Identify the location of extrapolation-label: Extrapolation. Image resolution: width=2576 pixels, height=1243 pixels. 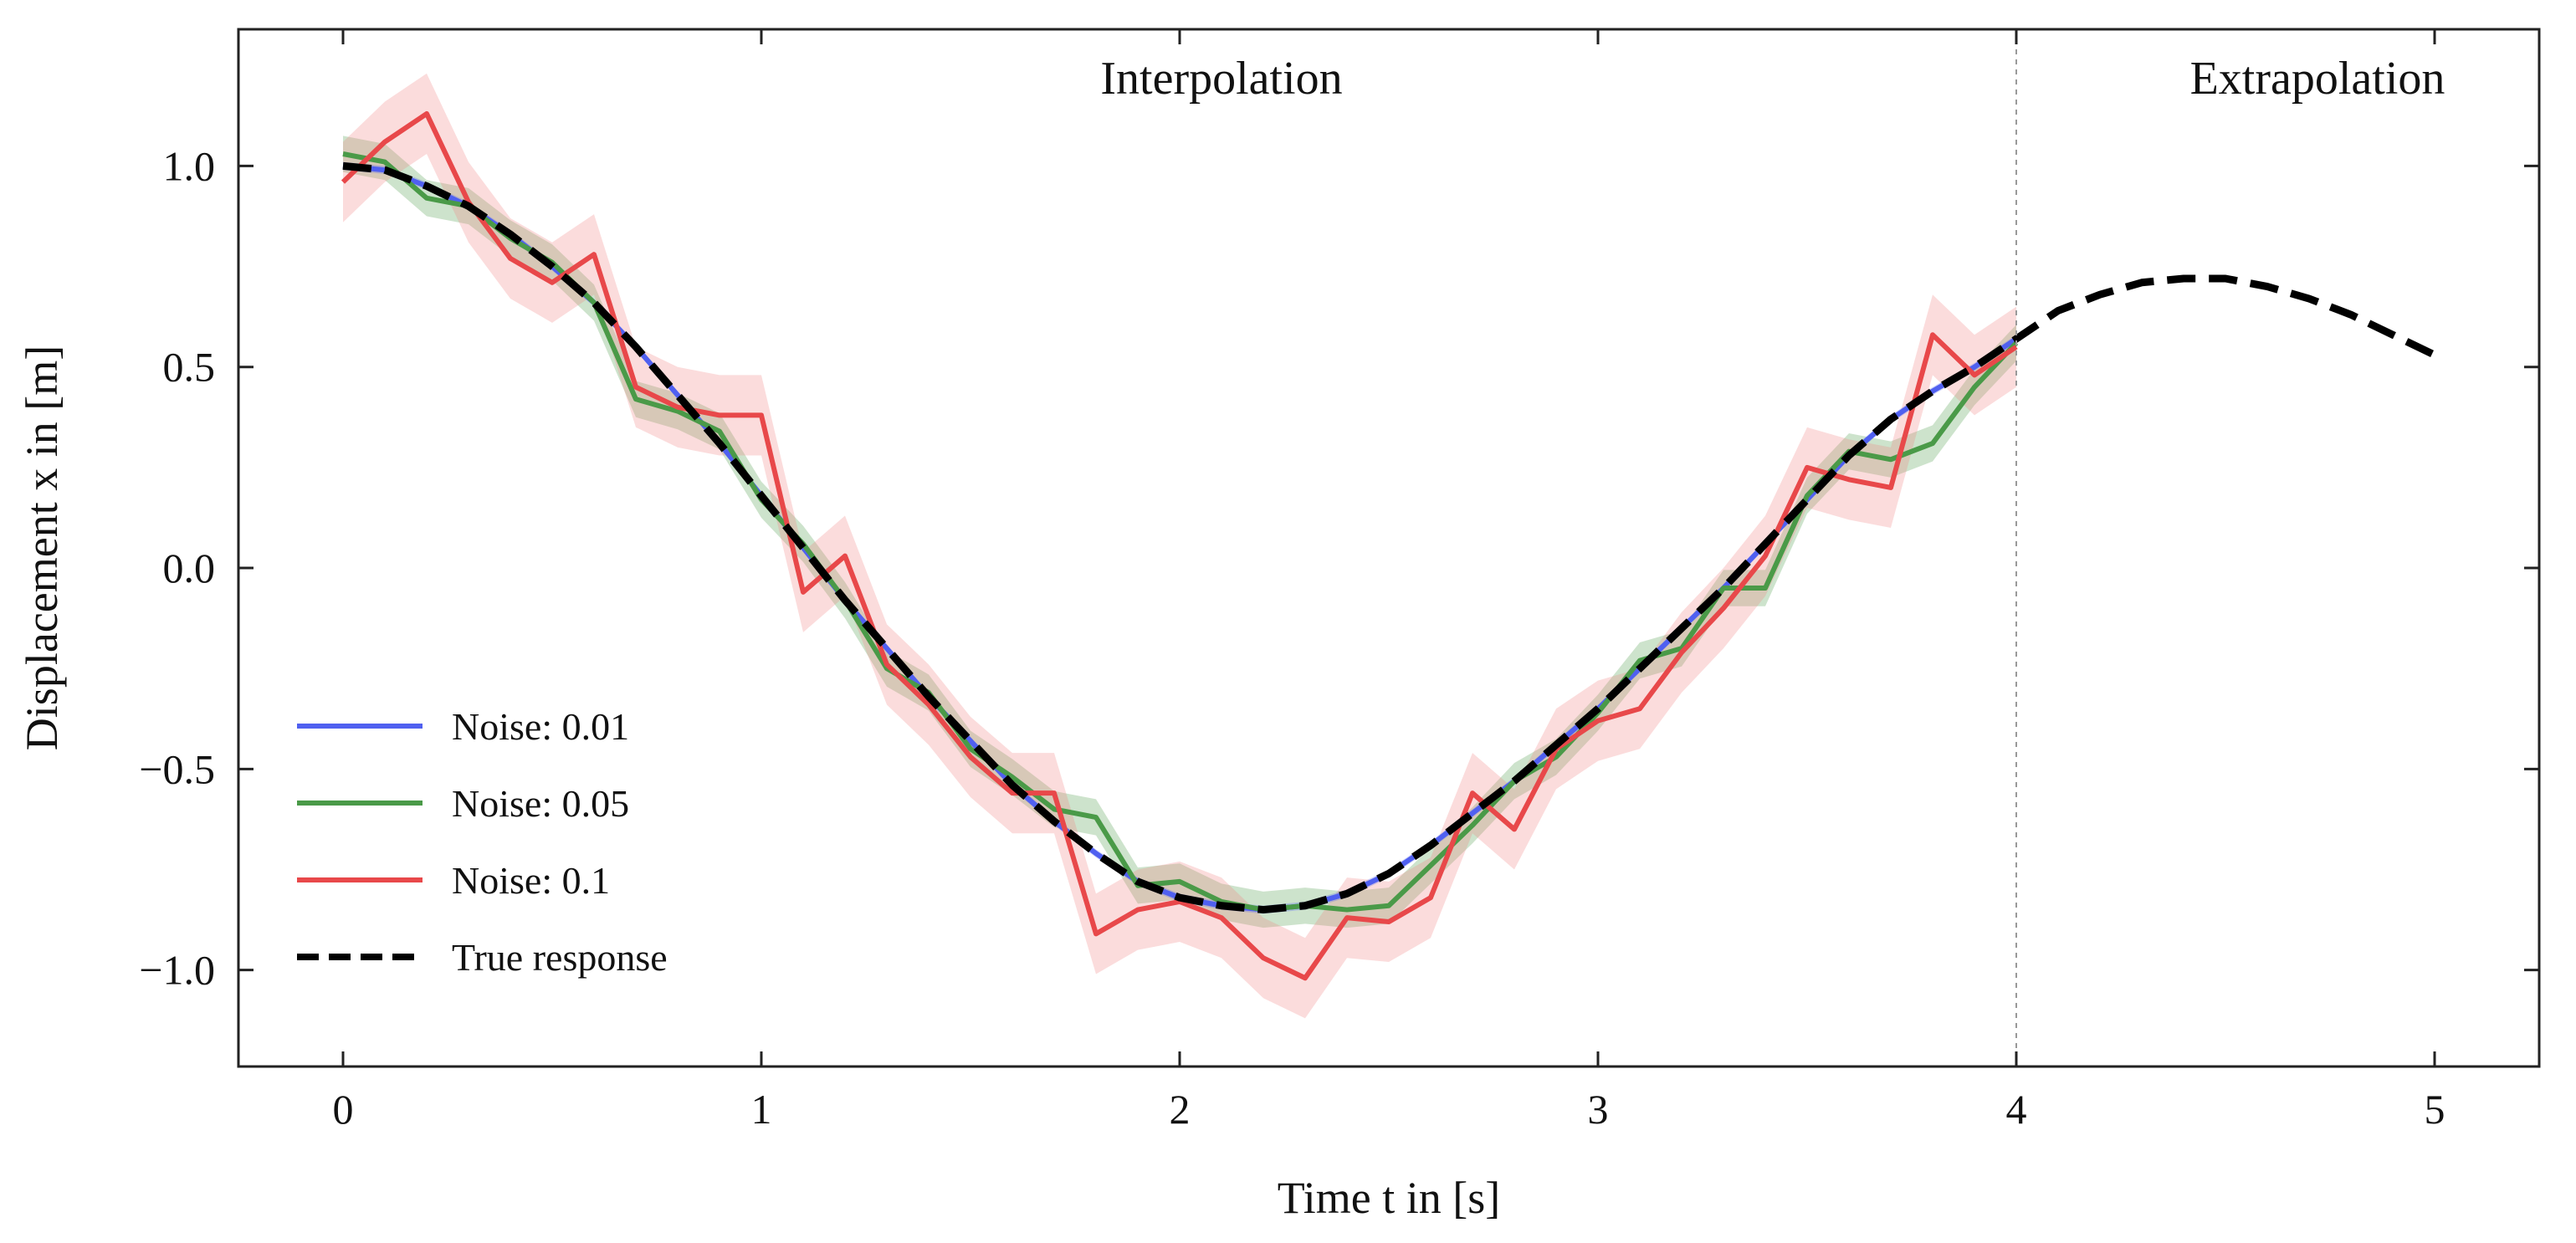
(2318, 79).